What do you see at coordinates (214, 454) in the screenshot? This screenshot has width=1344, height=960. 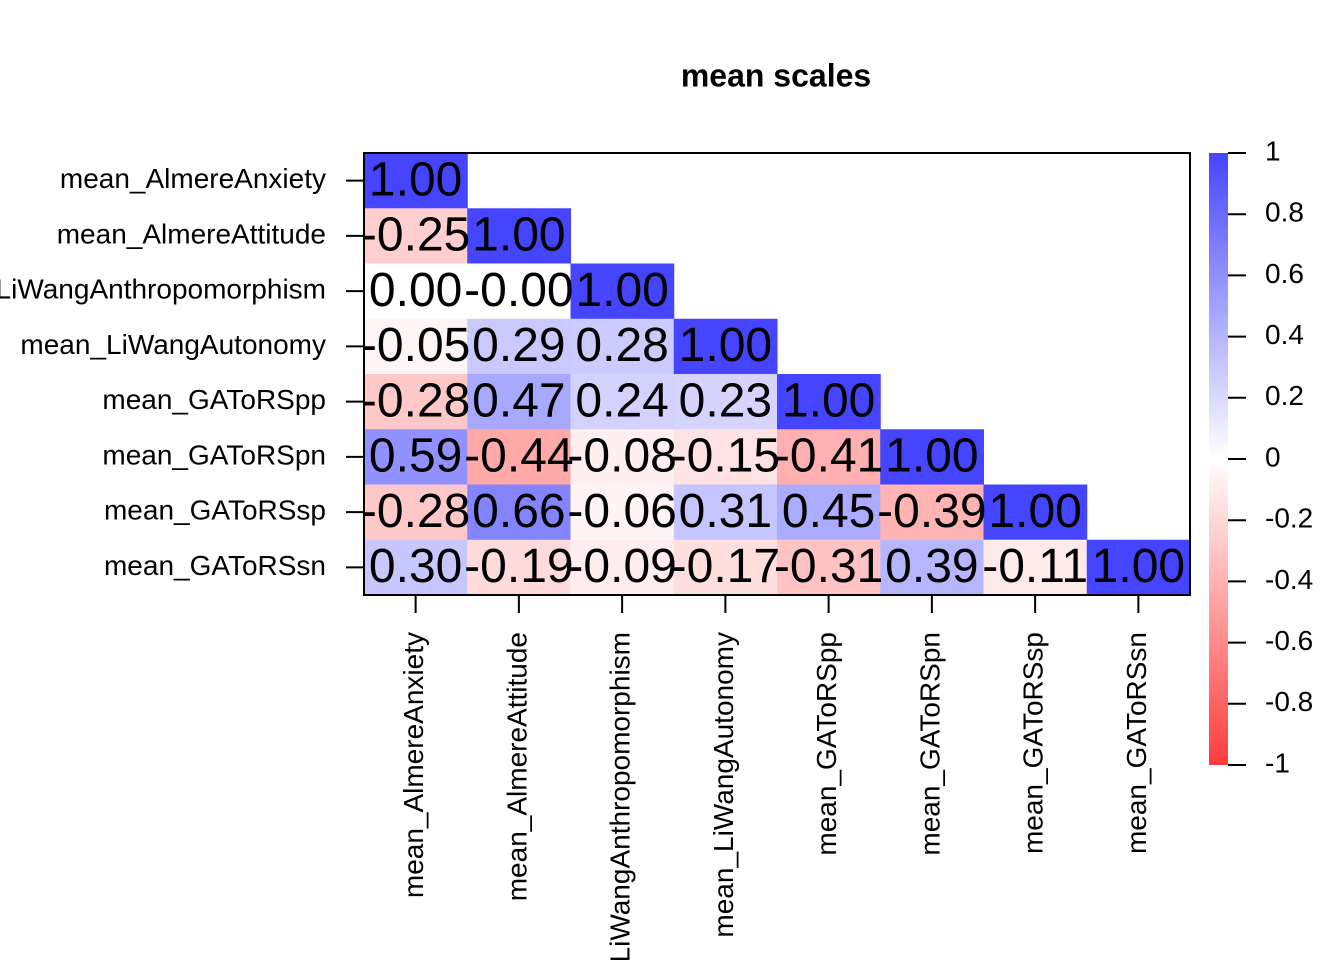 I see `y-tick-label: mean_GAToRSpn` at bounding box center [214, 454].